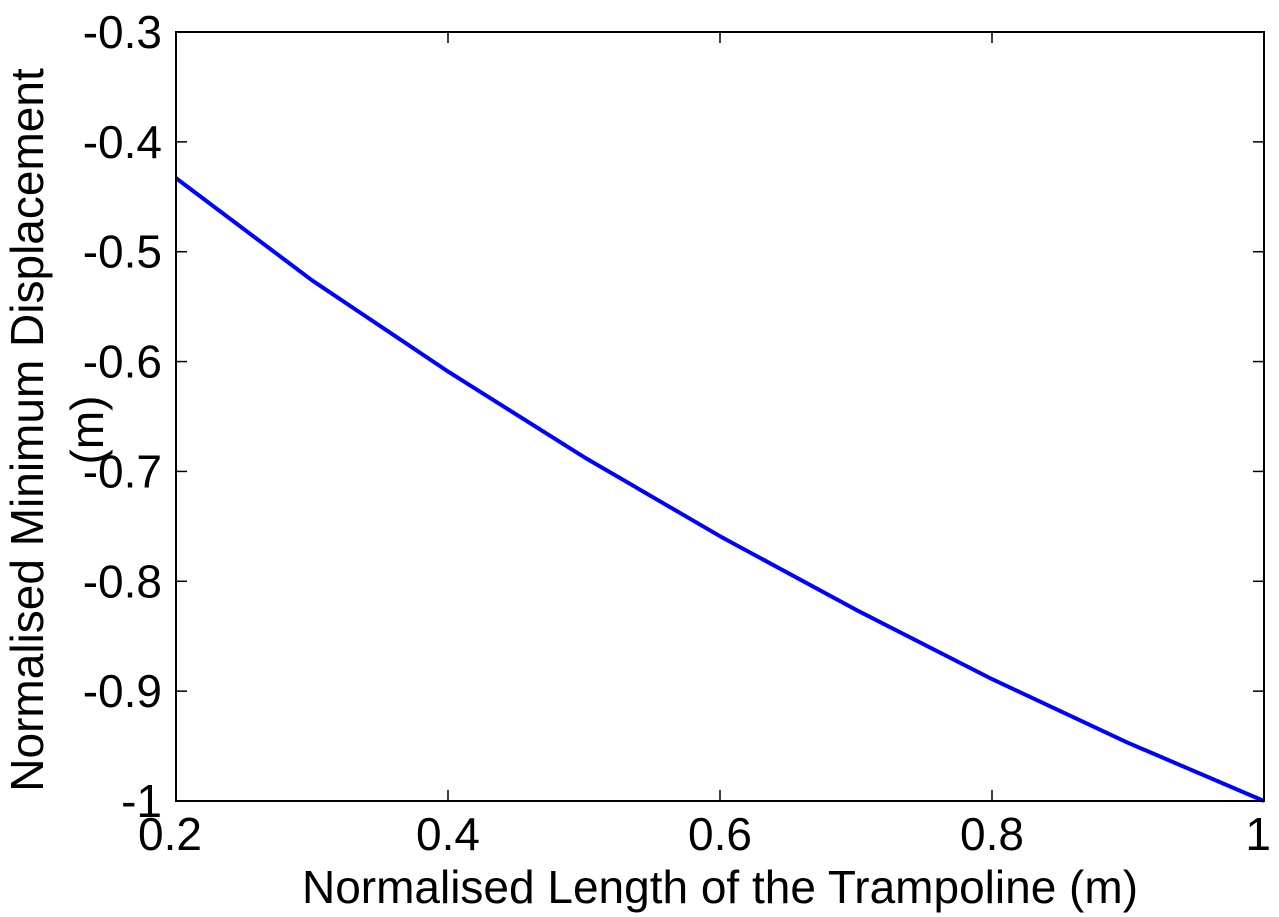  What do you see at coordinates (170, 834) in the screenshot?
I see `x-tick-label: 0.2` at bounding box center [170, 834].